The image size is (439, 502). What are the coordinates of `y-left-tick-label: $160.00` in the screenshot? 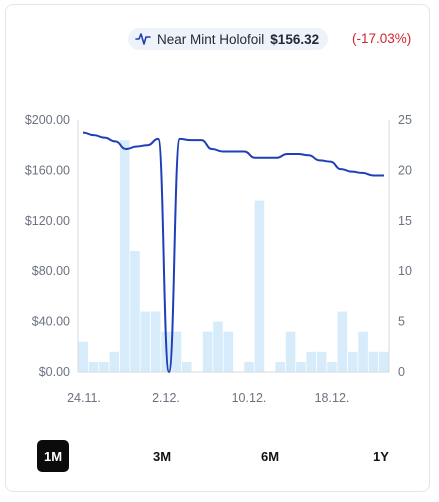 It's located at (47, 170).